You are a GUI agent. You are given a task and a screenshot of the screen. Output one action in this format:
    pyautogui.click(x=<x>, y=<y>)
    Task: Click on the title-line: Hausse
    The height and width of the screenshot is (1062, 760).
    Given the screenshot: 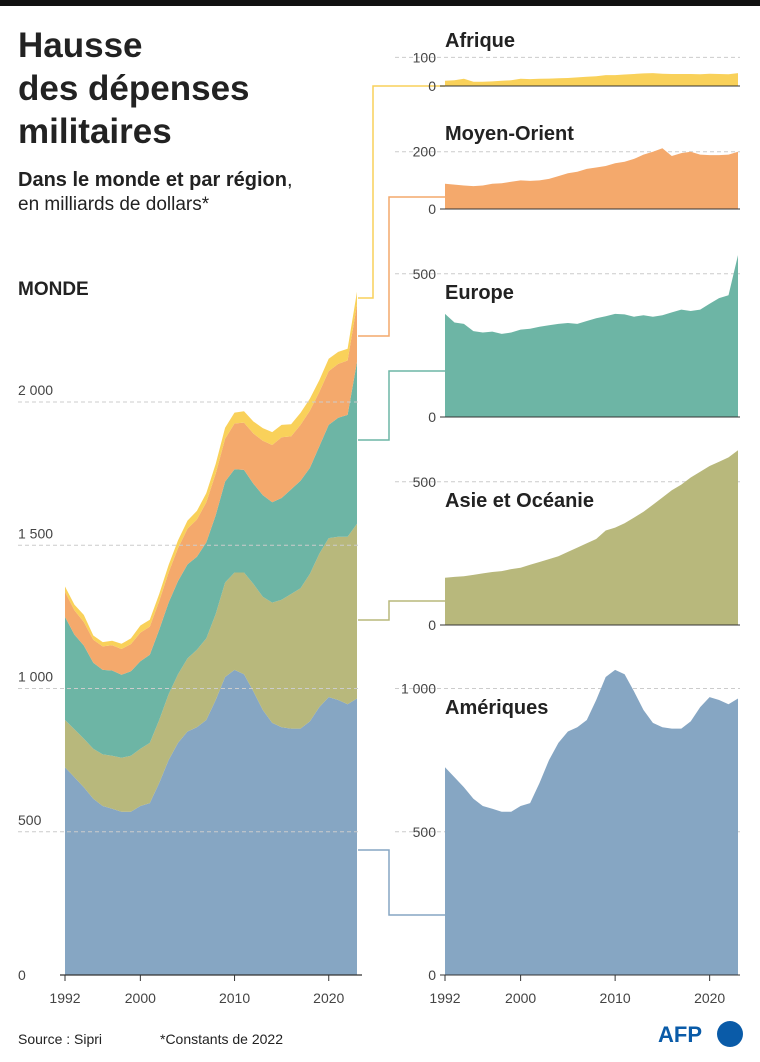 What is the action you would take?
    pyautogui.click(x=80, y=45)
    